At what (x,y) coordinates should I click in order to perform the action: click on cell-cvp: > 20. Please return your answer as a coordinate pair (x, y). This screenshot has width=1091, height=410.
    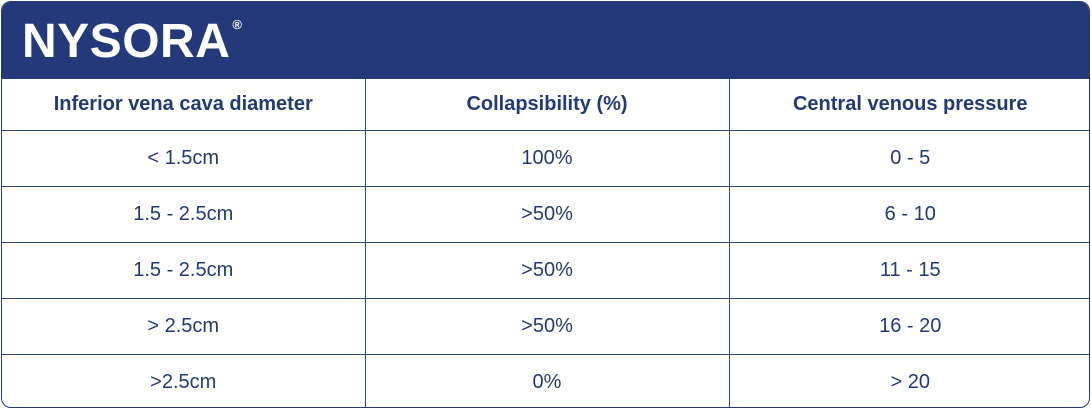
    Looking at the image, I should click on (908, 380).